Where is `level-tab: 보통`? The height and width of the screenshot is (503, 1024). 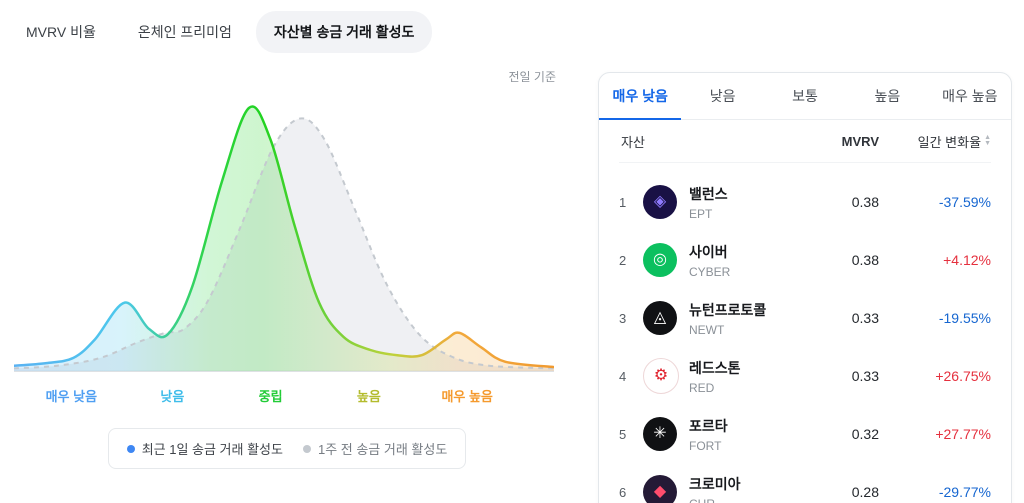
level-tab: 보통 is located at coordinates (805, 95).